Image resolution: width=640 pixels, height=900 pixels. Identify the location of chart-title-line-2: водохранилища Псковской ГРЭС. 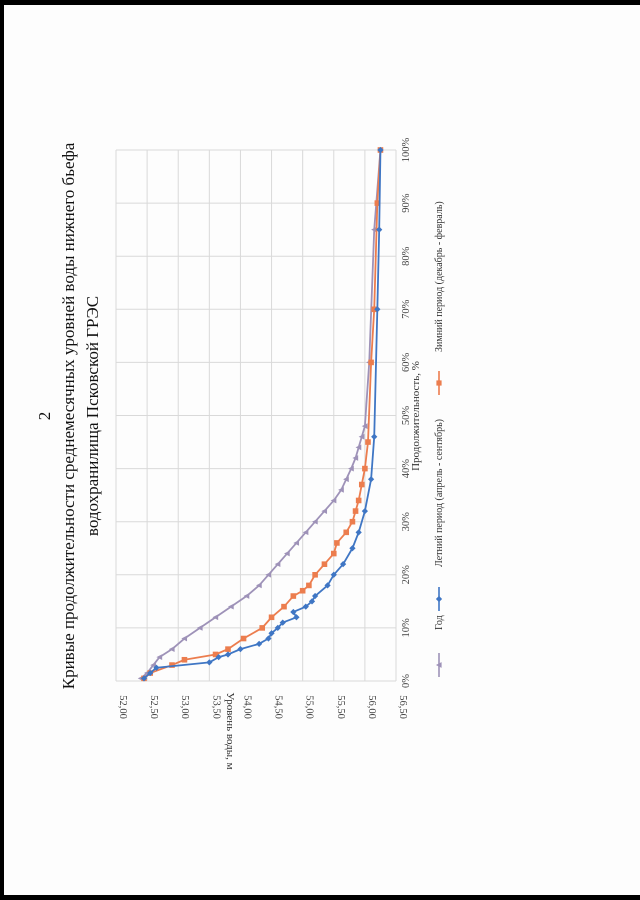
(92, 416).